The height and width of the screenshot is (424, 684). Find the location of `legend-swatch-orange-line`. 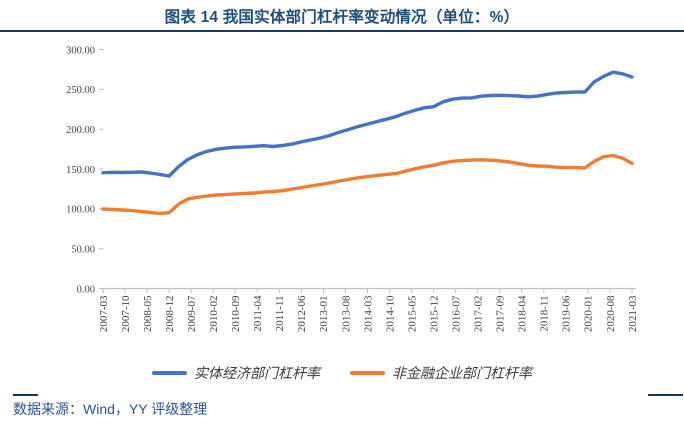

legend-swatch-orange-line is located at coordinates (367, 373).